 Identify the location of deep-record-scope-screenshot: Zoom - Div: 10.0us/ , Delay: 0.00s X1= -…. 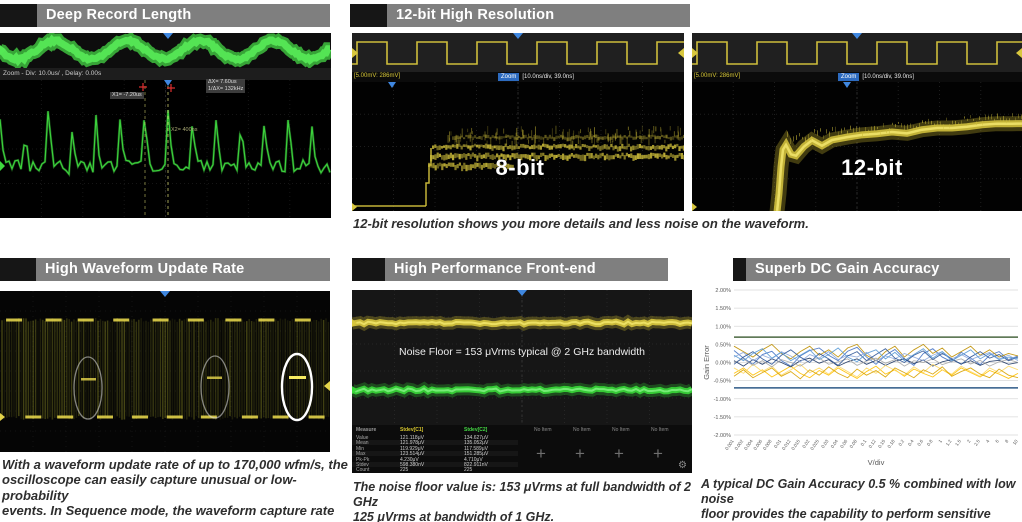
(165, 125).